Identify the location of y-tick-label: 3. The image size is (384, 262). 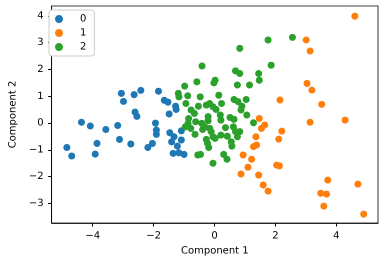
(40, 42).